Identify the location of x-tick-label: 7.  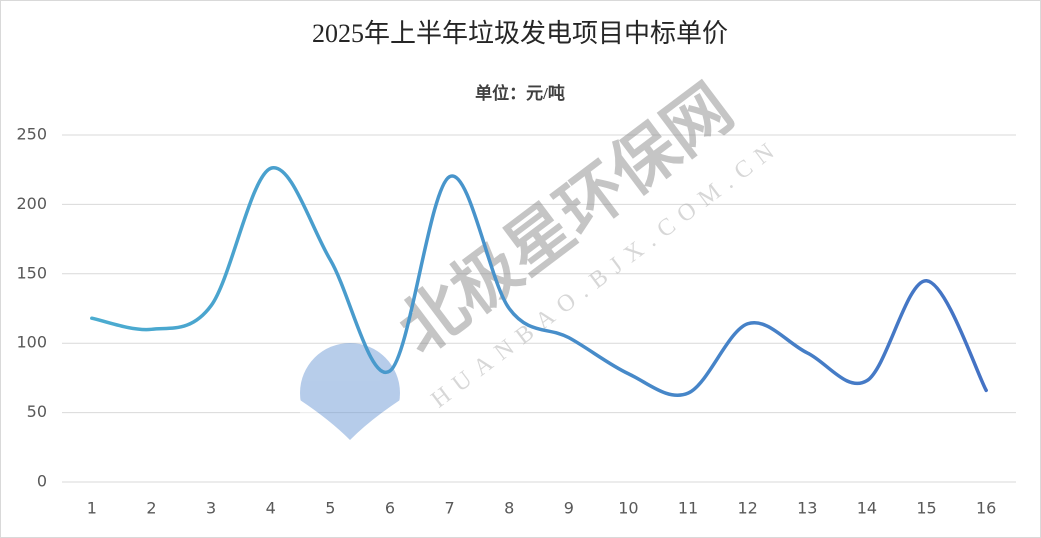
(449, 508).